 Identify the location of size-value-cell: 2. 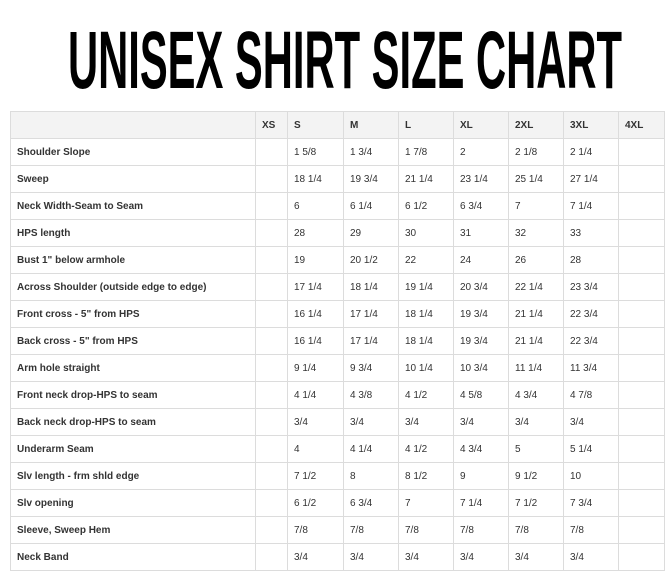
(481, 152).